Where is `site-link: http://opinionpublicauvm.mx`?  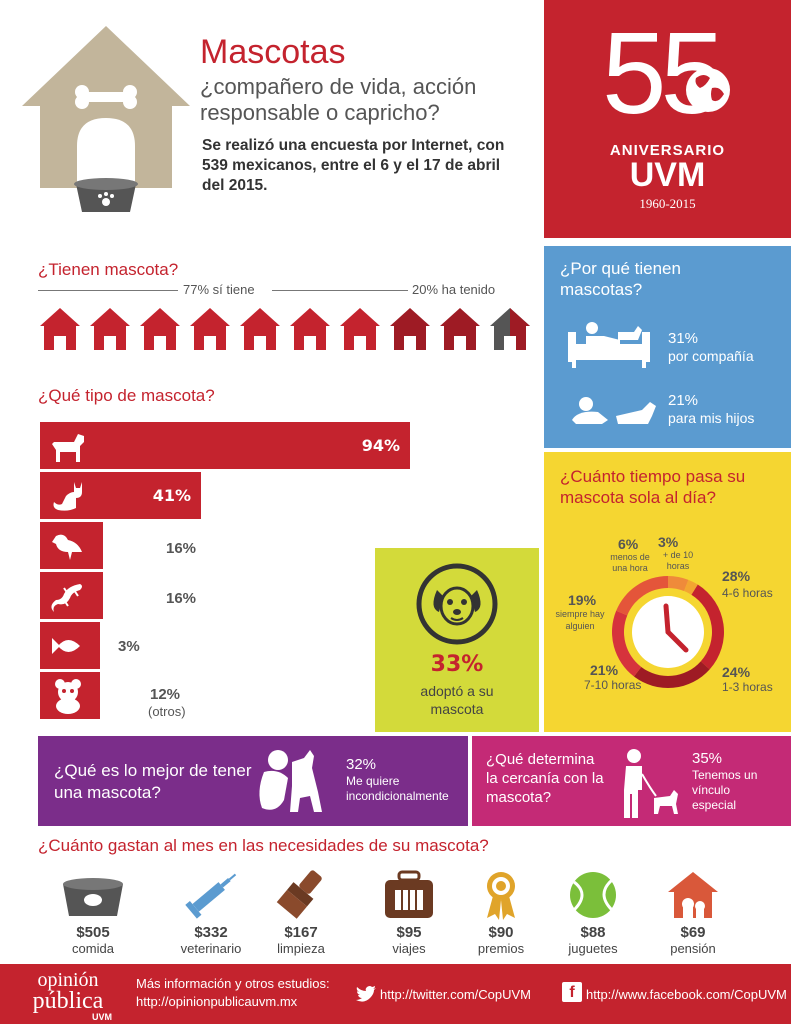
site-link: http://opinionpublicauvm.mx is located at coordinates (217, 1001).